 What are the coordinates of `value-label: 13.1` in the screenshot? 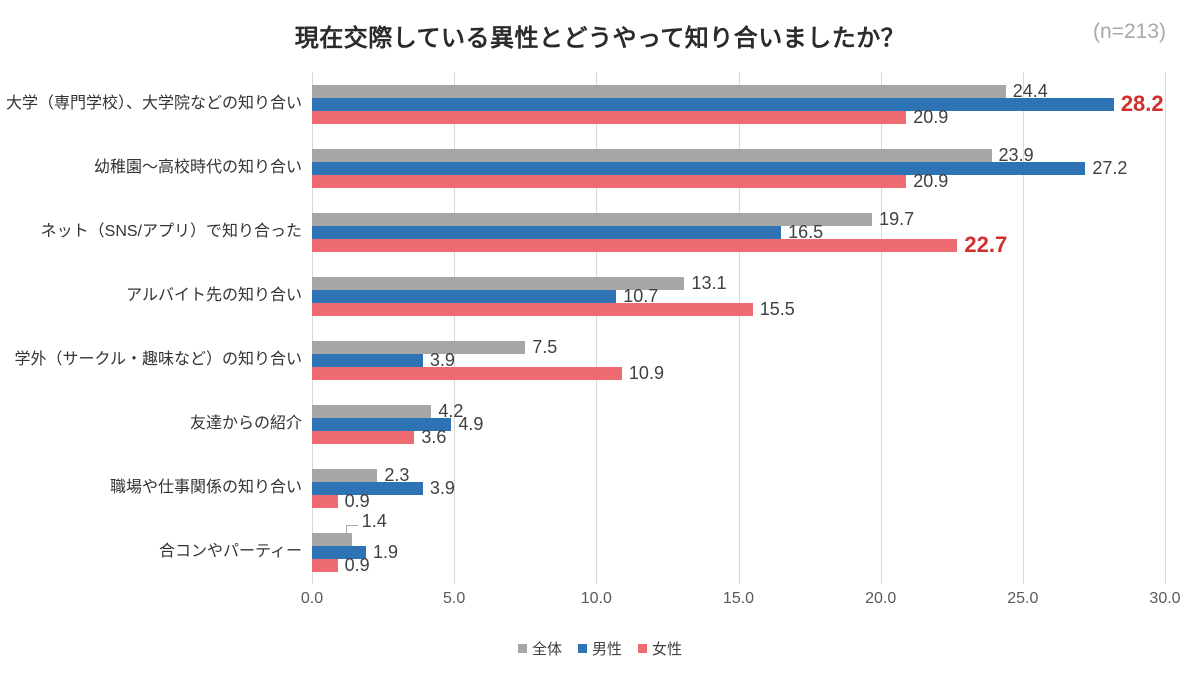 It's located at (709, 283).